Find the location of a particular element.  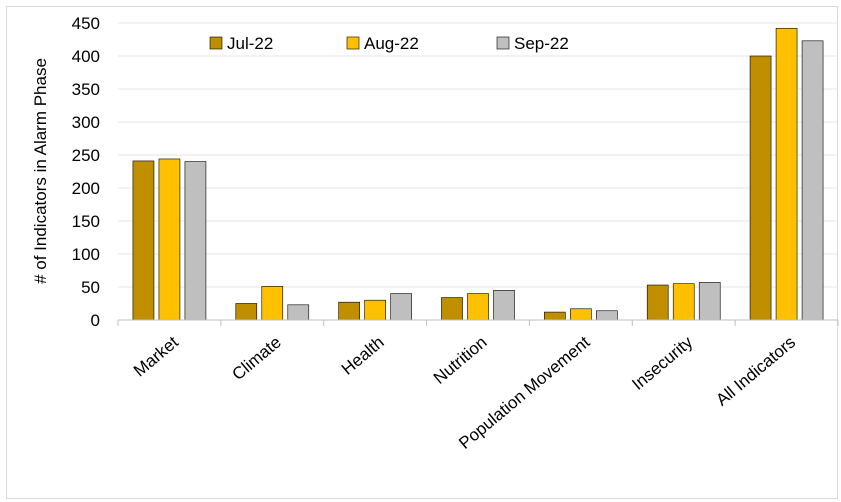

legend-label: Jul-22 is located at coordinates (250, 43).